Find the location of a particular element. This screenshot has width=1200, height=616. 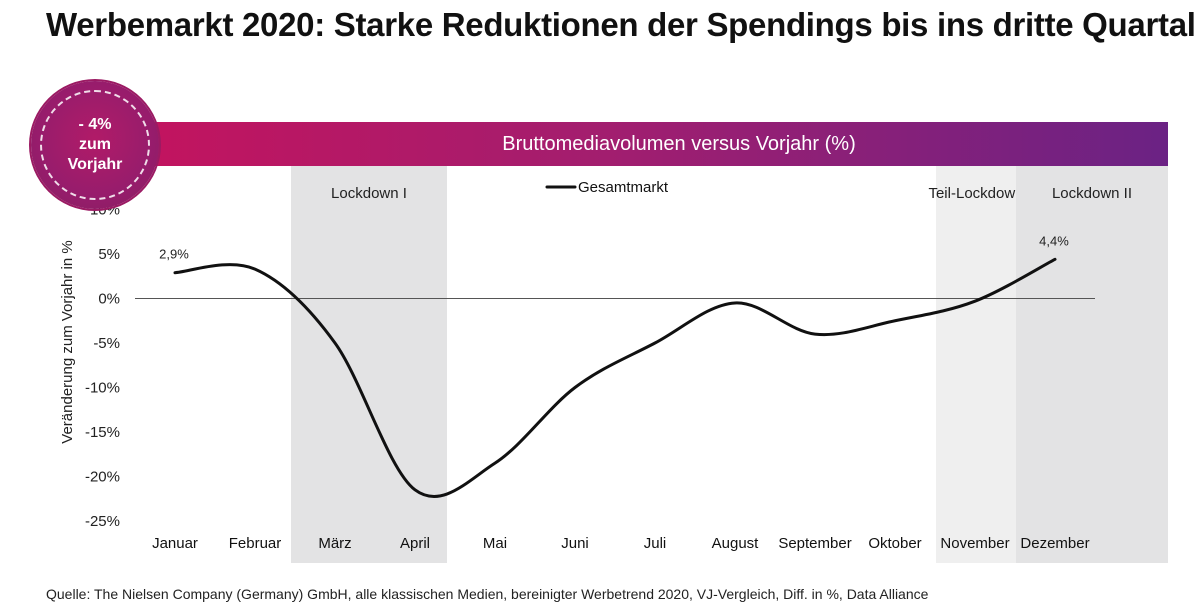

x-tick-label: April is located at coordinates (415, 543).